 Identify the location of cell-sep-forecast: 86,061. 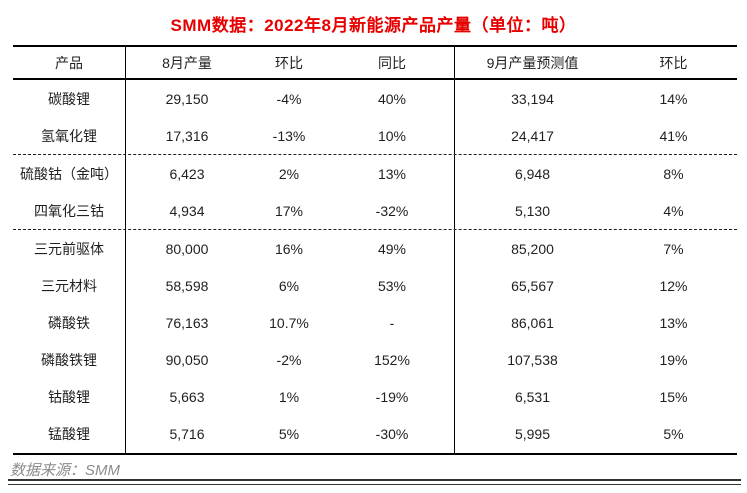
(532, 323).